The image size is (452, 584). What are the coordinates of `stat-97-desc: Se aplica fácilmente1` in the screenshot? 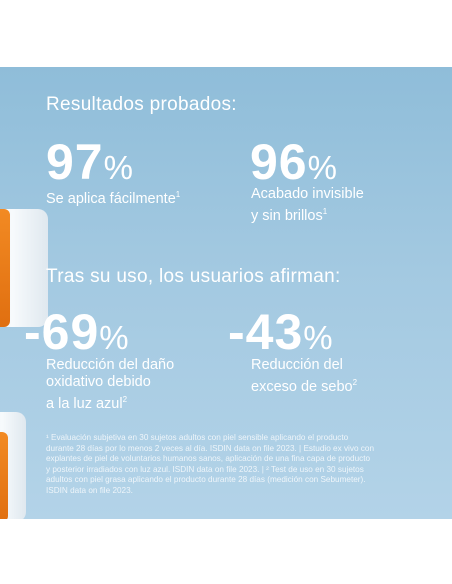 It's located at (113, 197).